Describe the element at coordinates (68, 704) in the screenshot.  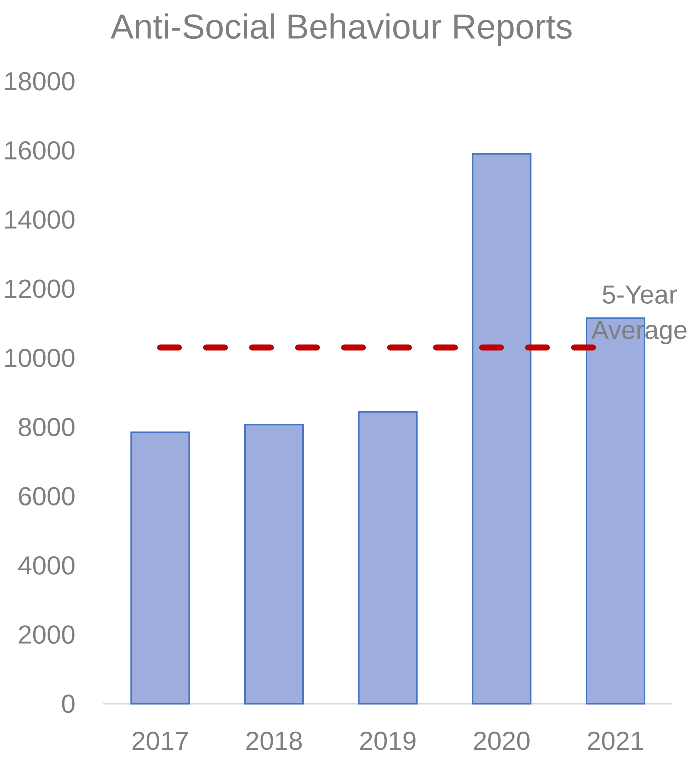
I see `y-tick-label: 0` at that location.